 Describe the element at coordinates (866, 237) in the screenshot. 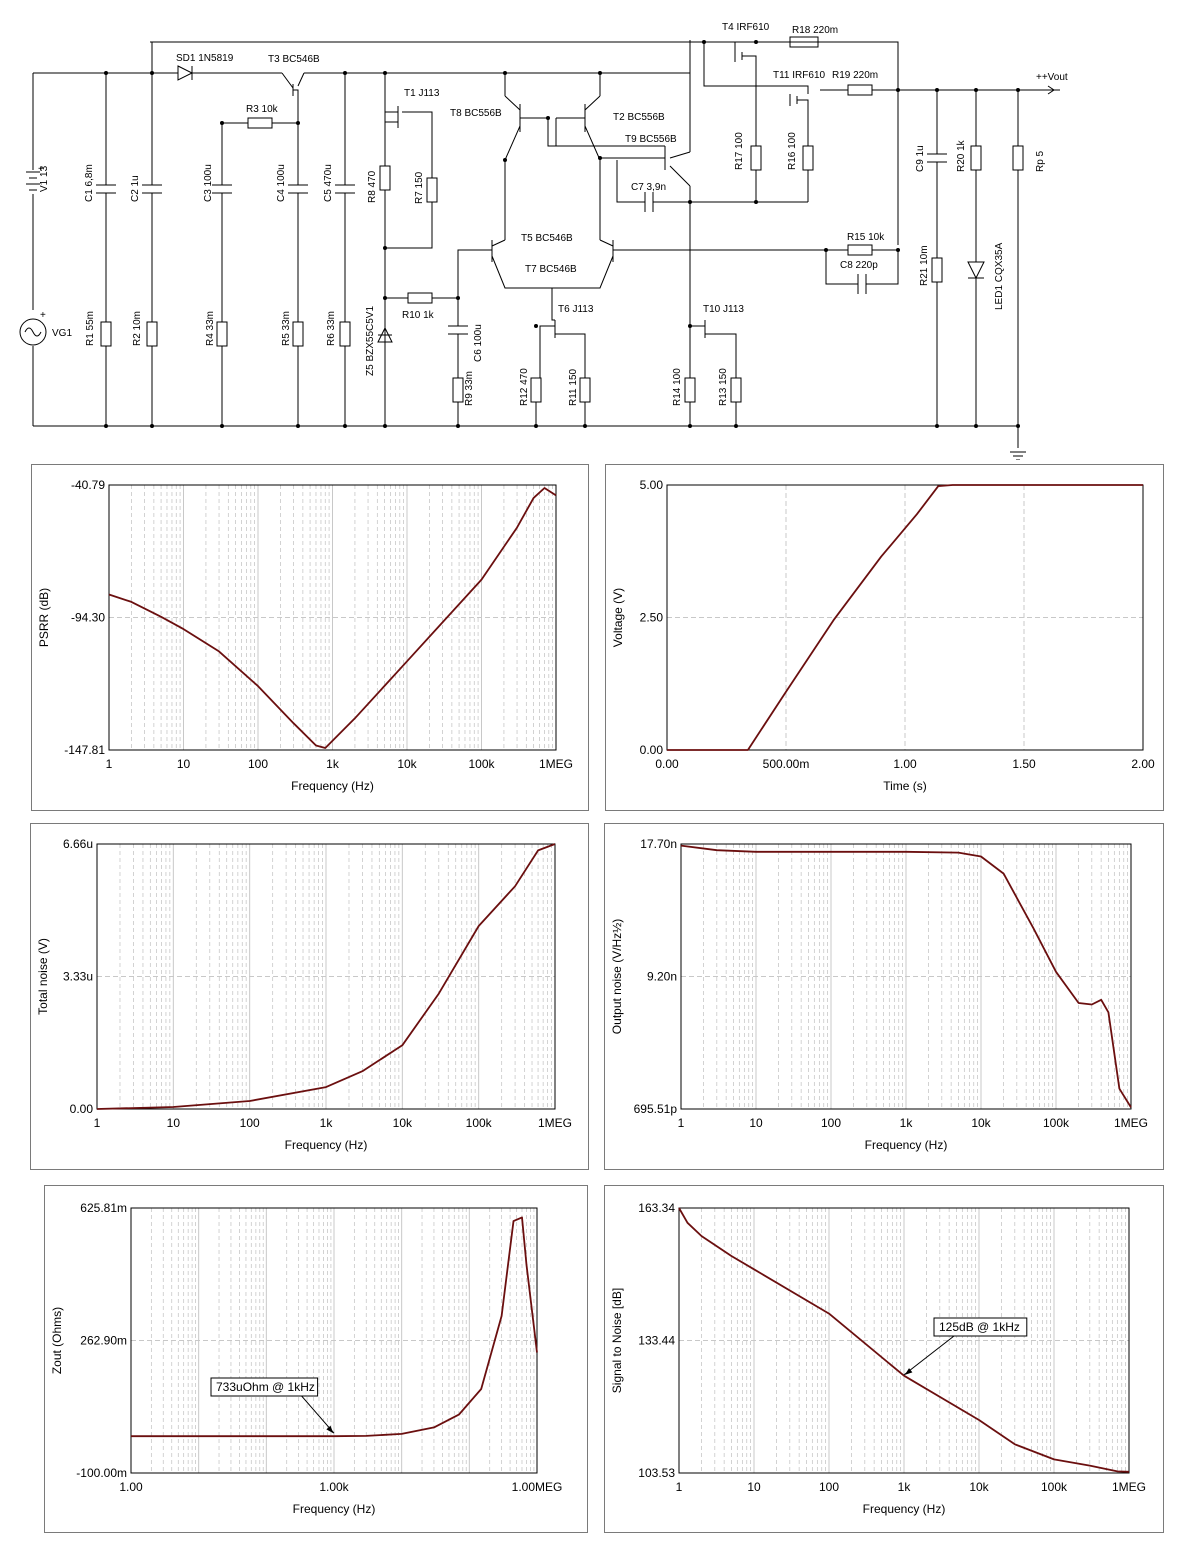

I see `schematic-label: R15 10k` at that location.